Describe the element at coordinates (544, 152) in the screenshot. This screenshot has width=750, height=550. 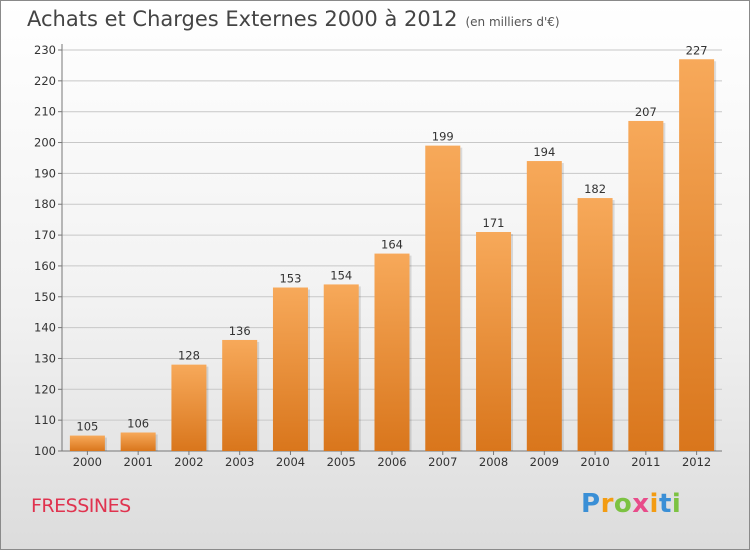
I see `bar-value-label: 194` at that location.